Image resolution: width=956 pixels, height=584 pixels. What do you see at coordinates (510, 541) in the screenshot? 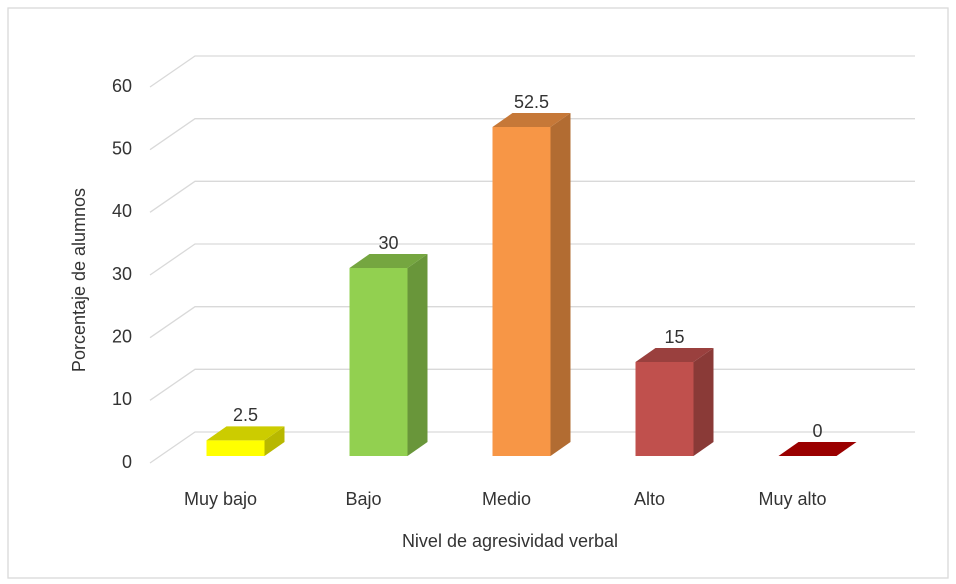
I see `x-axis-title: Nivel de agresividad verbal` at bounding box center [510, 541].